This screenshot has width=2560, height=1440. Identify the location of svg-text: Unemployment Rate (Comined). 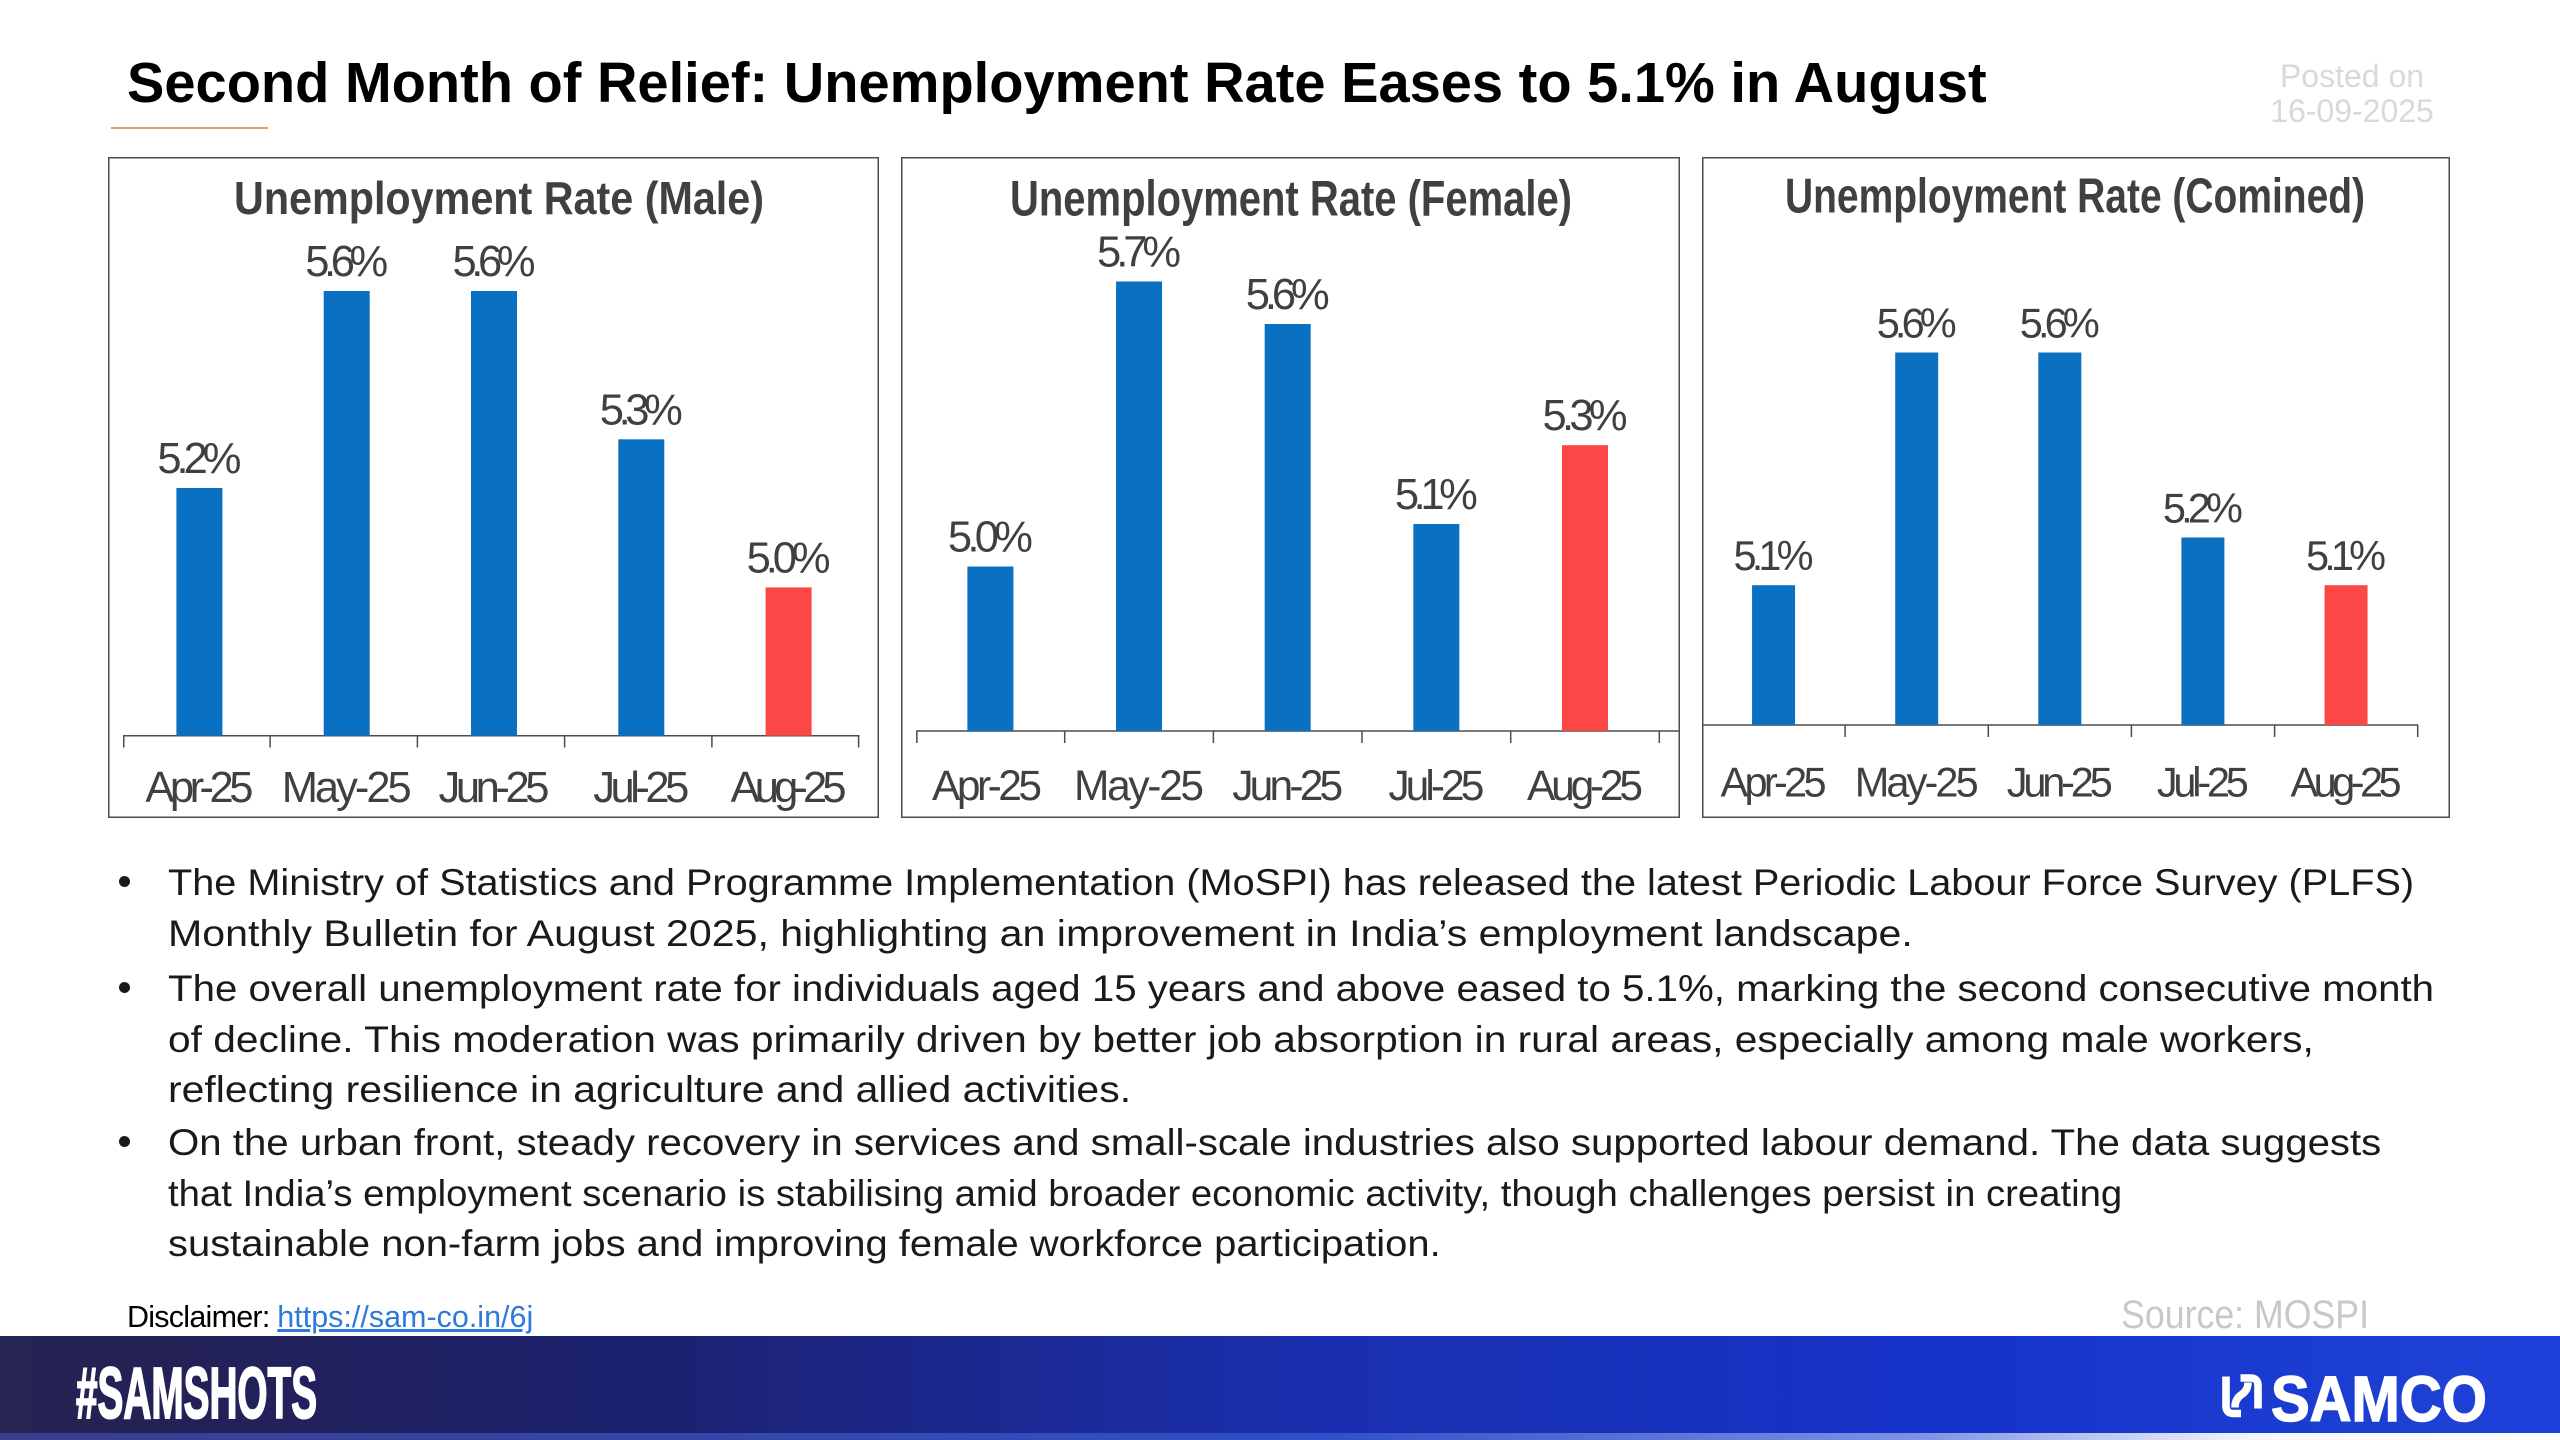
(2075, 197).